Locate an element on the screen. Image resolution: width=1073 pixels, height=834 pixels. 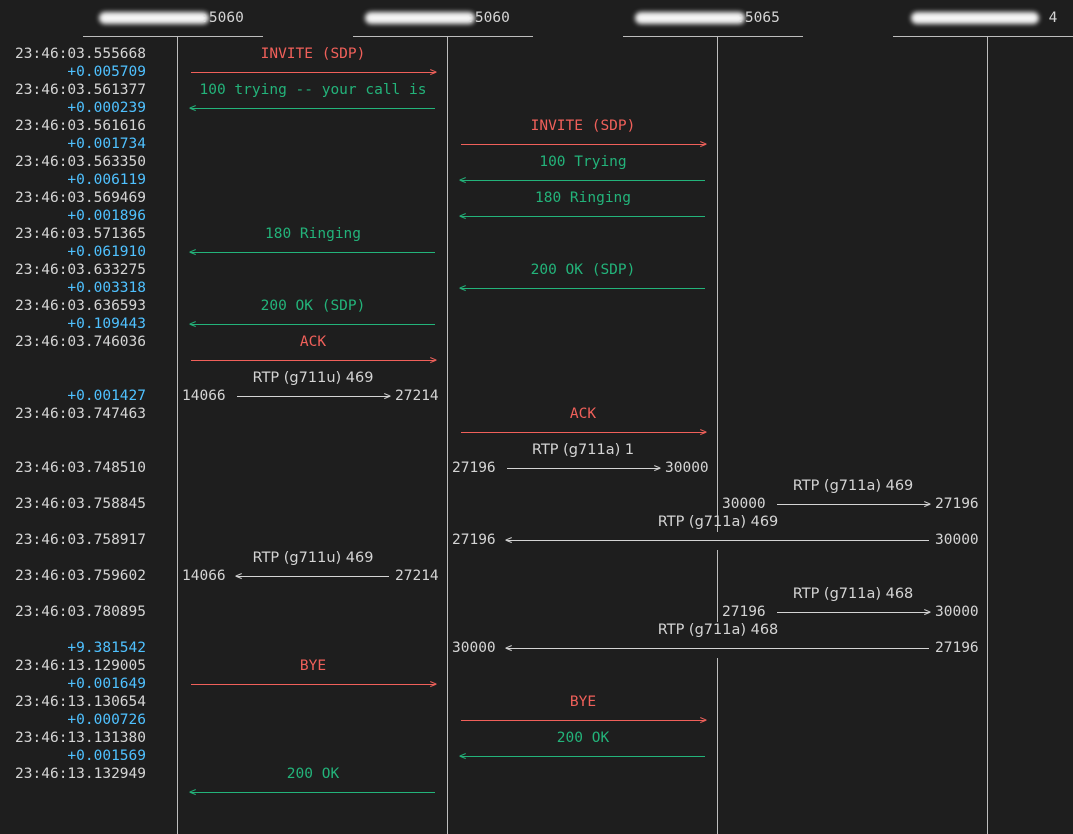
timestamp: 23:46:03.747463 is located at coordinates (80, 414).